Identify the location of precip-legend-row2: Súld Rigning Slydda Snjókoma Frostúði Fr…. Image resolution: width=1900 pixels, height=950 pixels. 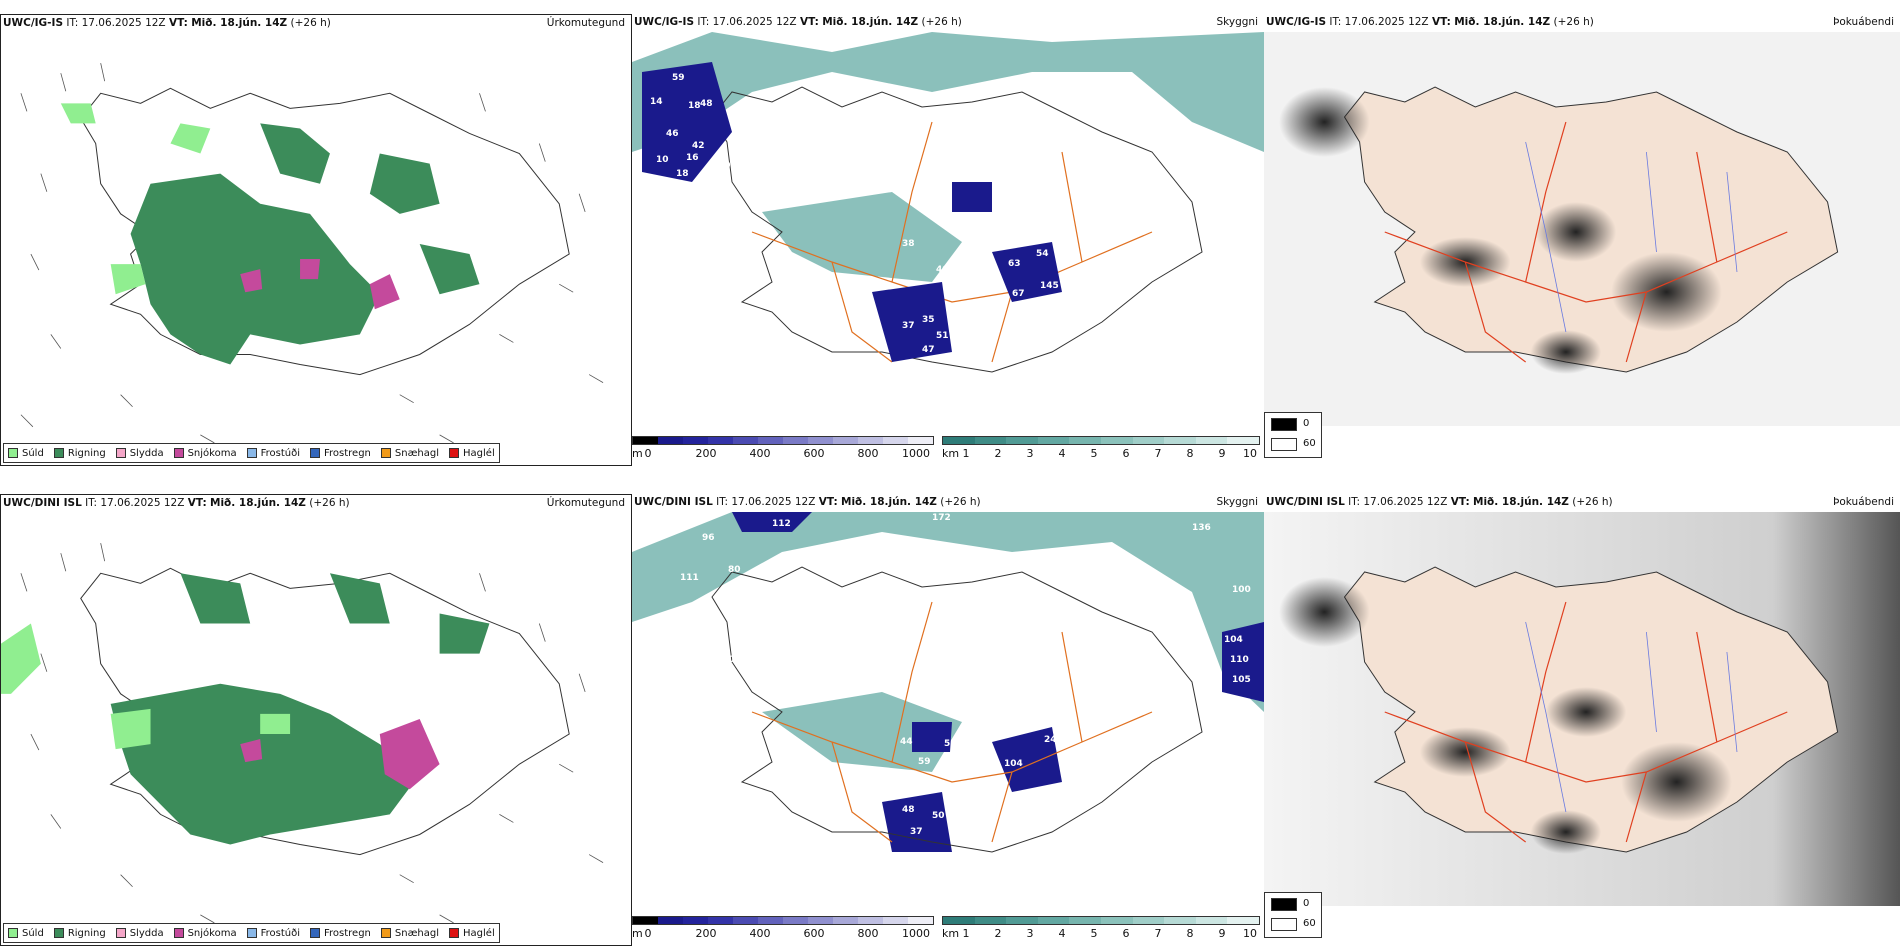
(251, 933).